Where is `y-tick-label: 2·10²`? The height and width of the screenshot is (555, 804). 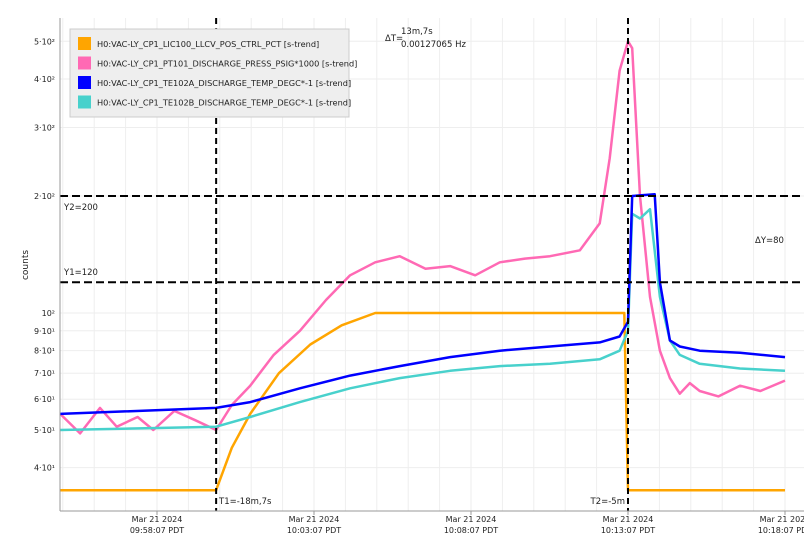 y-tick-label: 2·10² is located at coordinates (44, 196).